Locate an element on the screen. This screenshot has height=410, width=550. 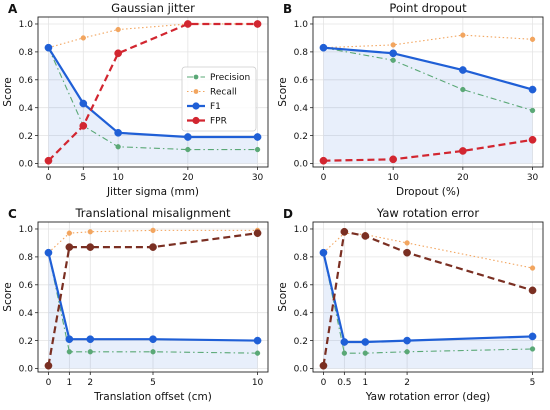
legend-label: Precision is located at coordinates (230, 78).